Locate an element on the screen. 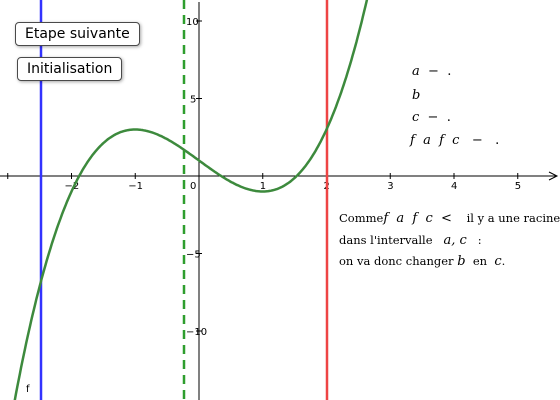 The width and height of the screenshot is (560, 400). message-line-1-pre: Comme is located at coordinates (361, 218).